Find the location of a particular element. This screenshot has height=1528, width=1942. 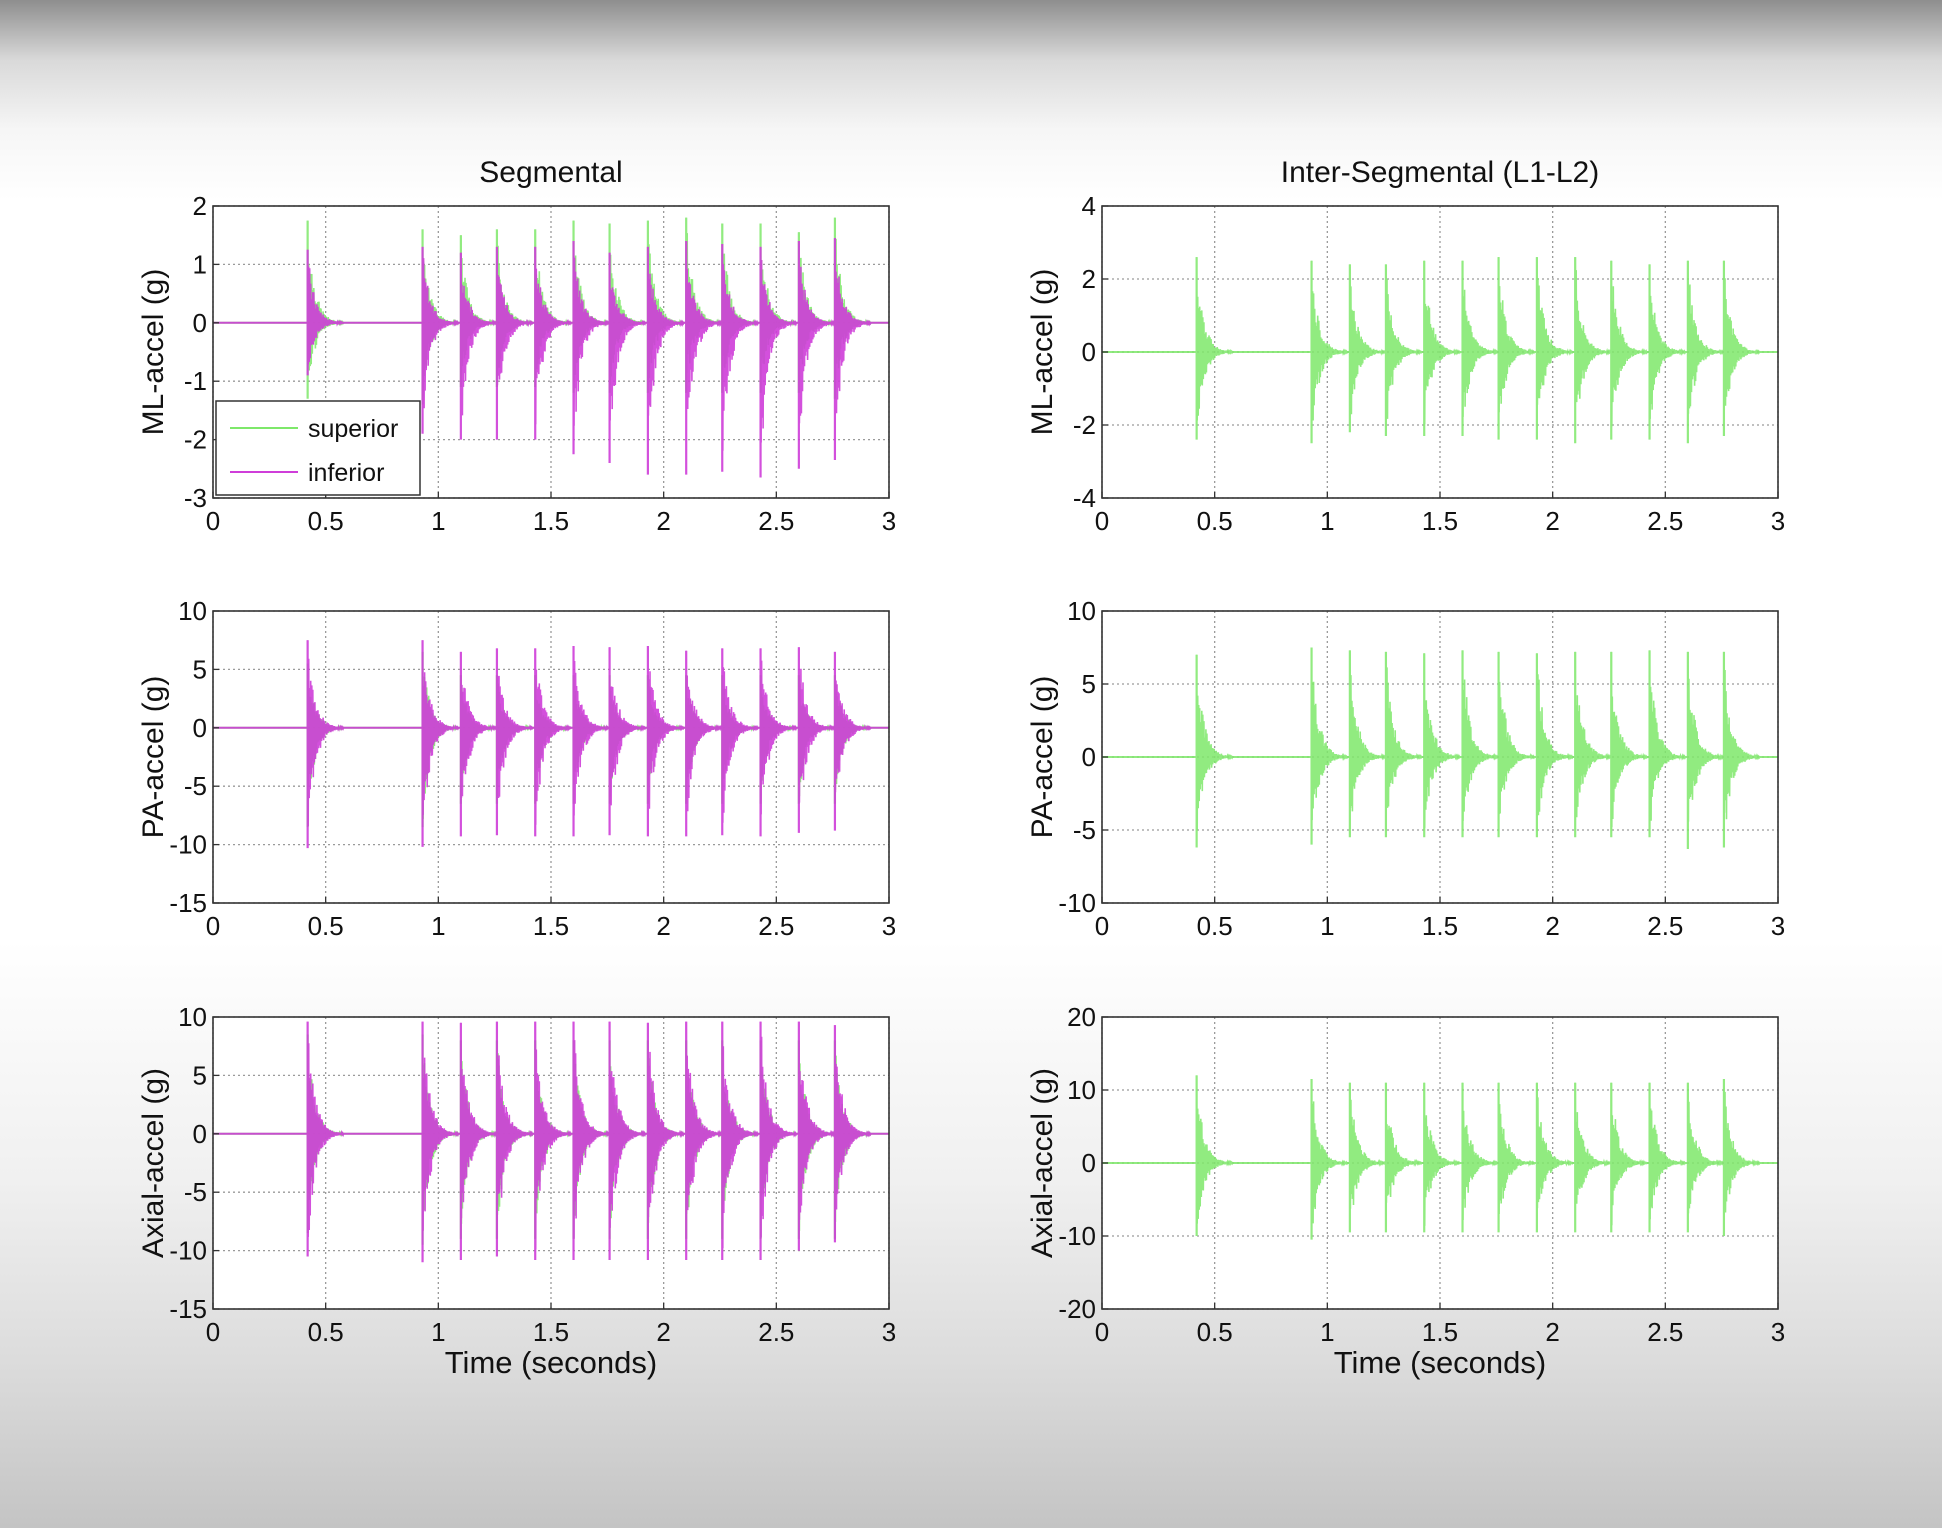

legend-label-superior: superior is located at coordinates (353, 429).